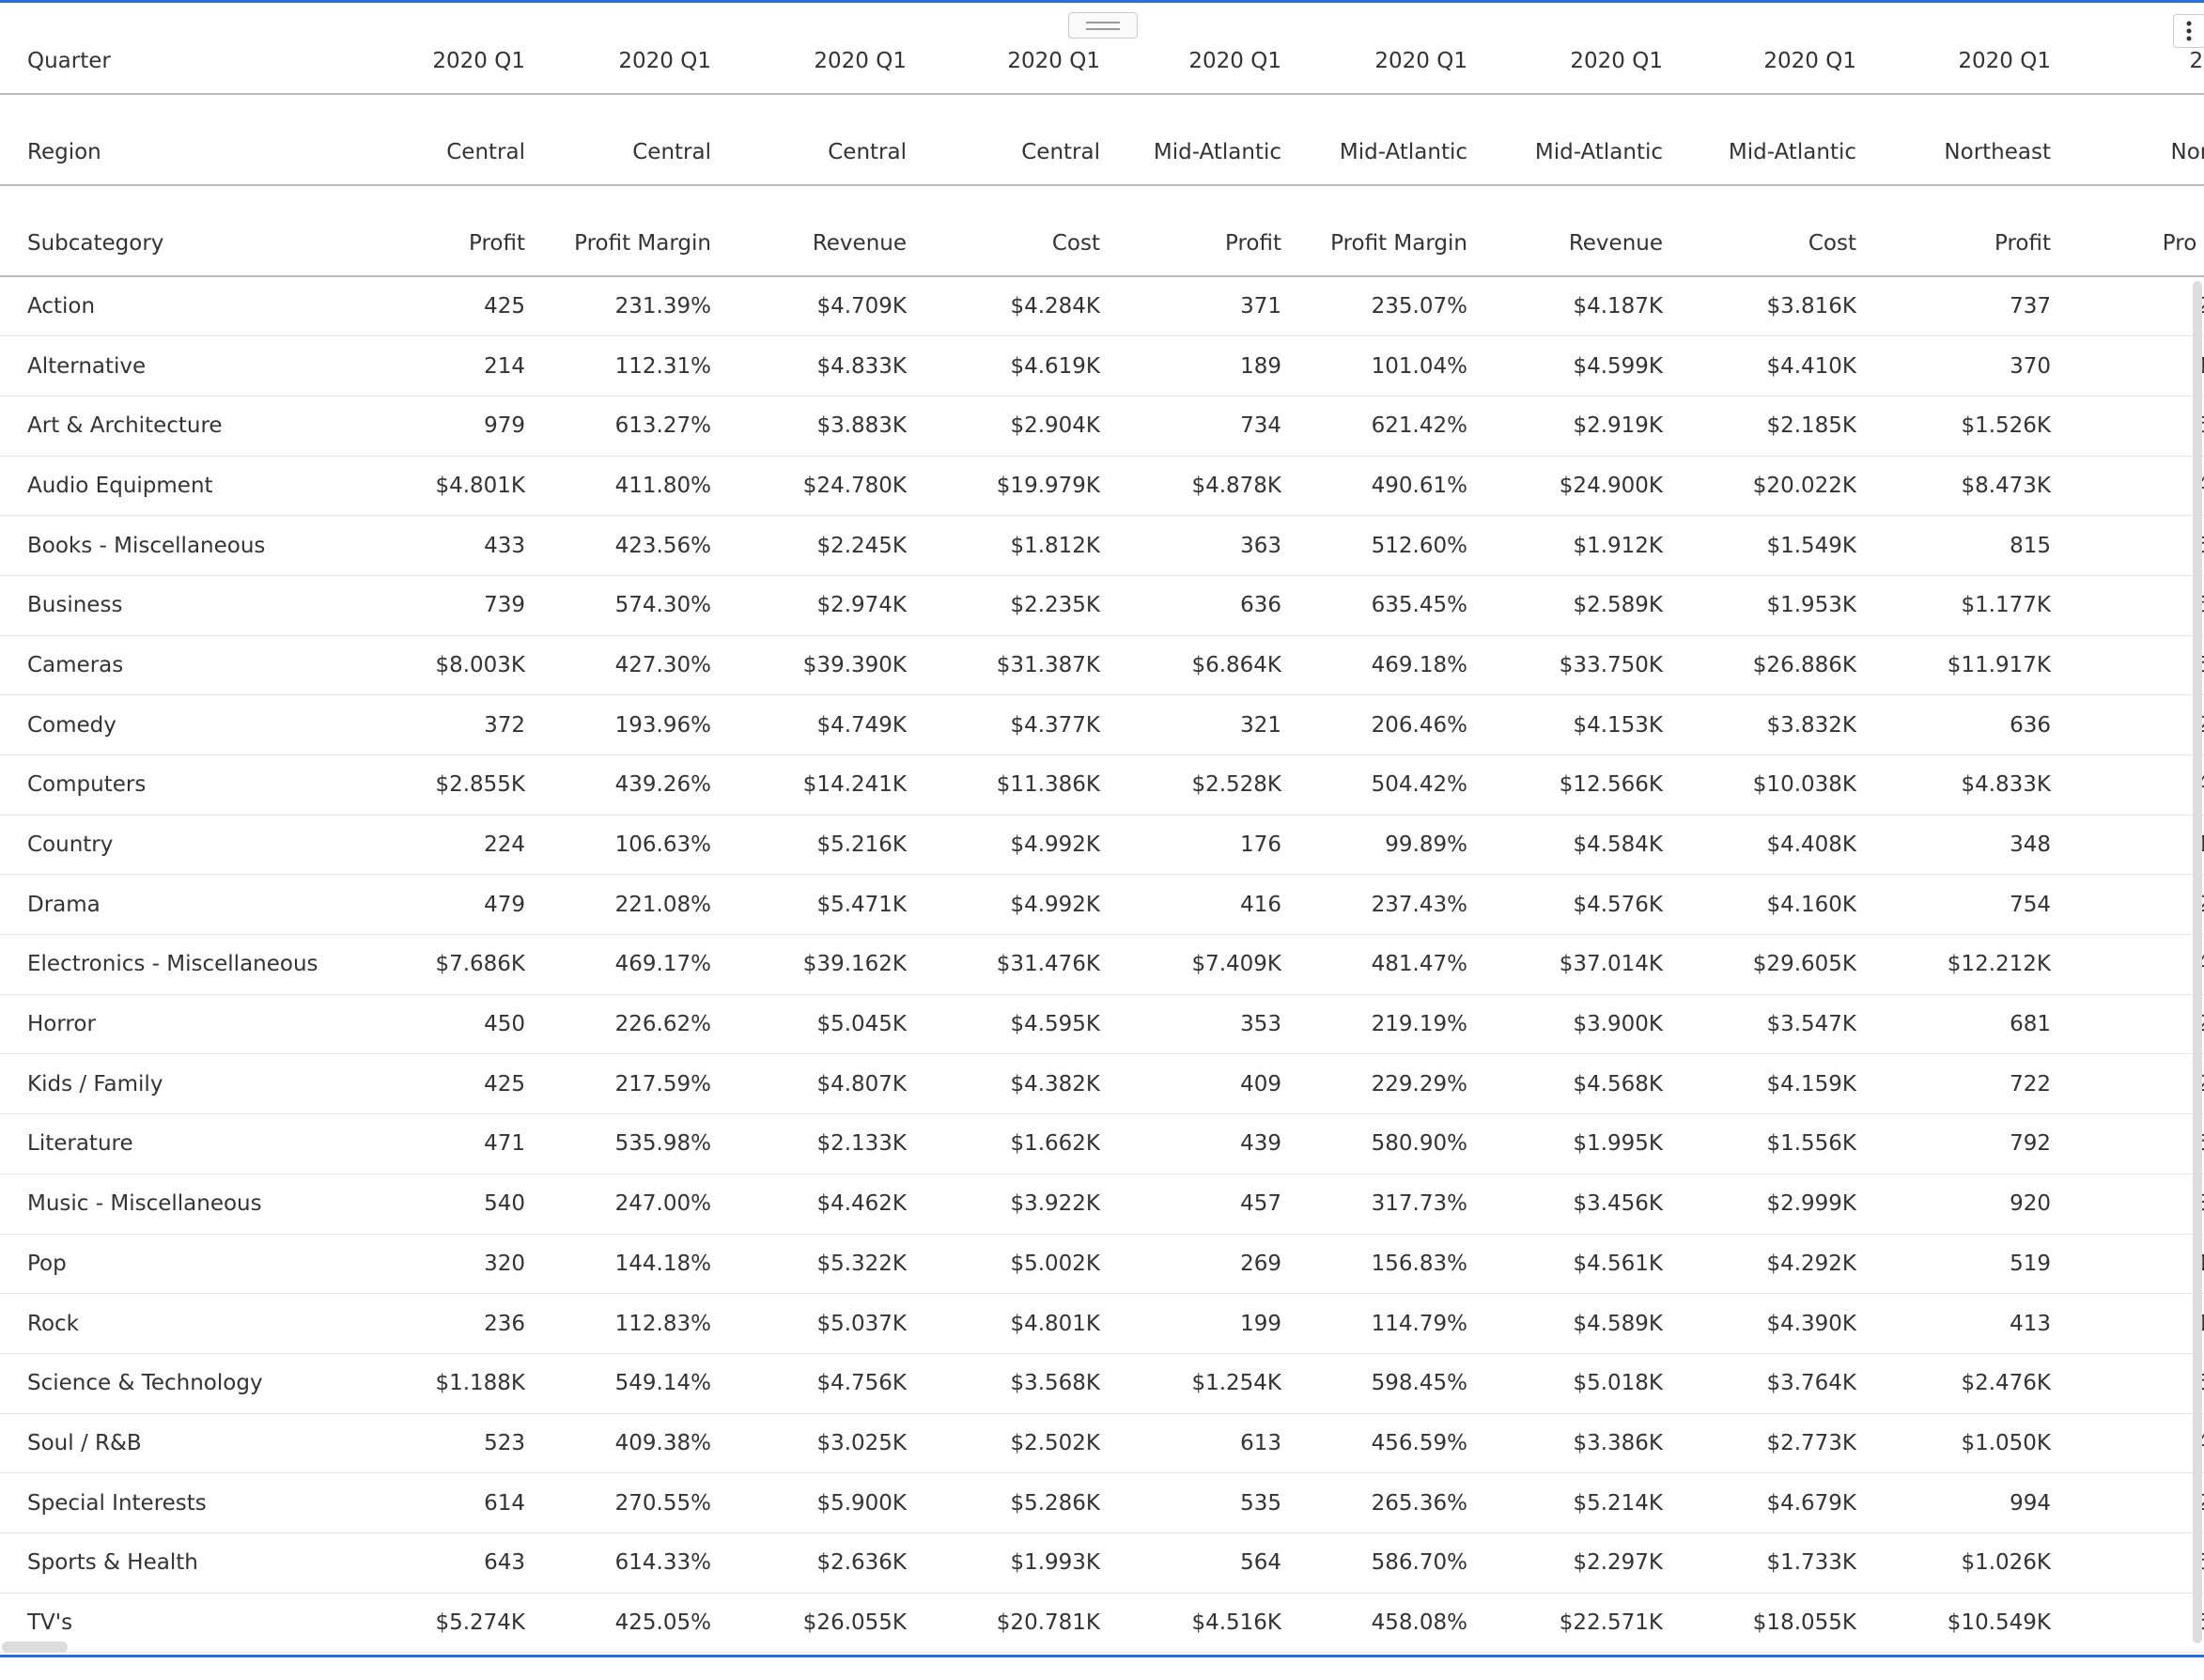 The image size is (2204, 1680). Describe the element at coordinates (1779, 785) in the screenshot. I see `cell: $10.038K` at that location.